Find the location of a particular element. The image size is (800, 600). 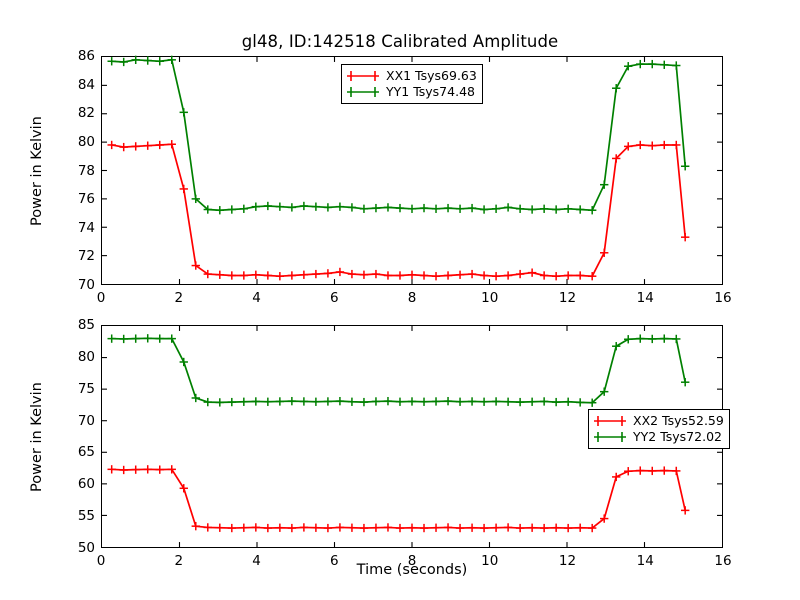

y-tick-label: 85 is located at coordinates (86, 325).